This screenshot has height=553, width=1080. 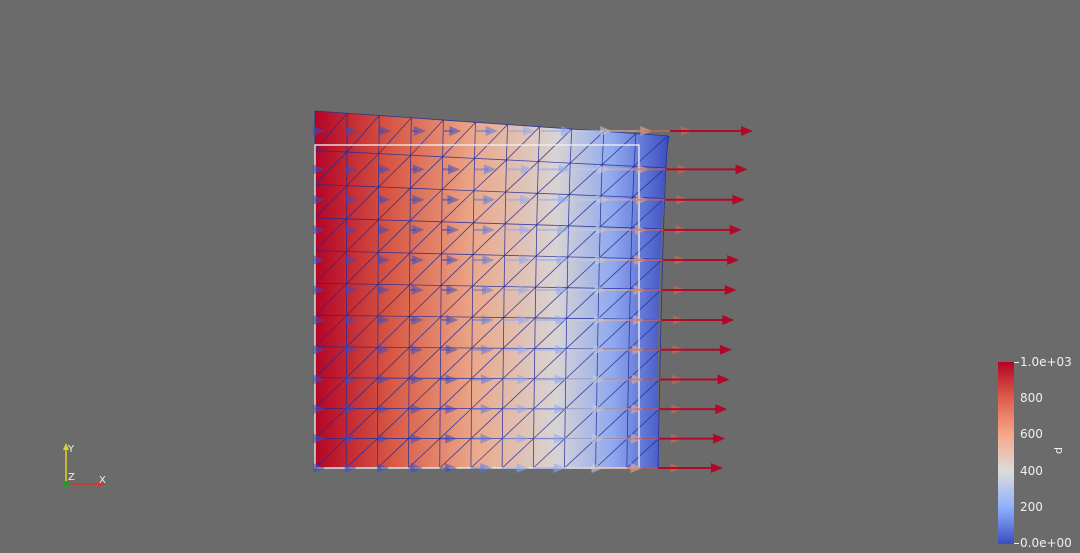 What do you see at coordinates (1006, 453) in the screenshot?
I see `color-legend-bar` at bounding box center [1006, 453].